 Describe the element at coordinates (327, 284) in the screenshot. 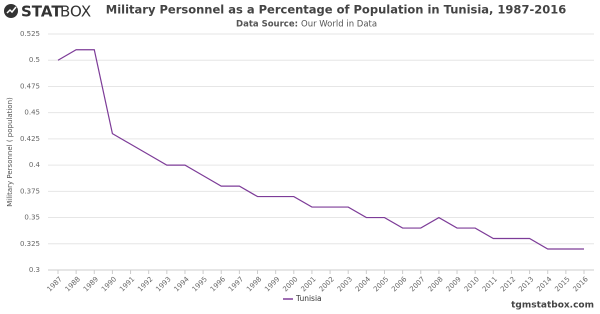

I see `x-tick-label: 2002` at that location.